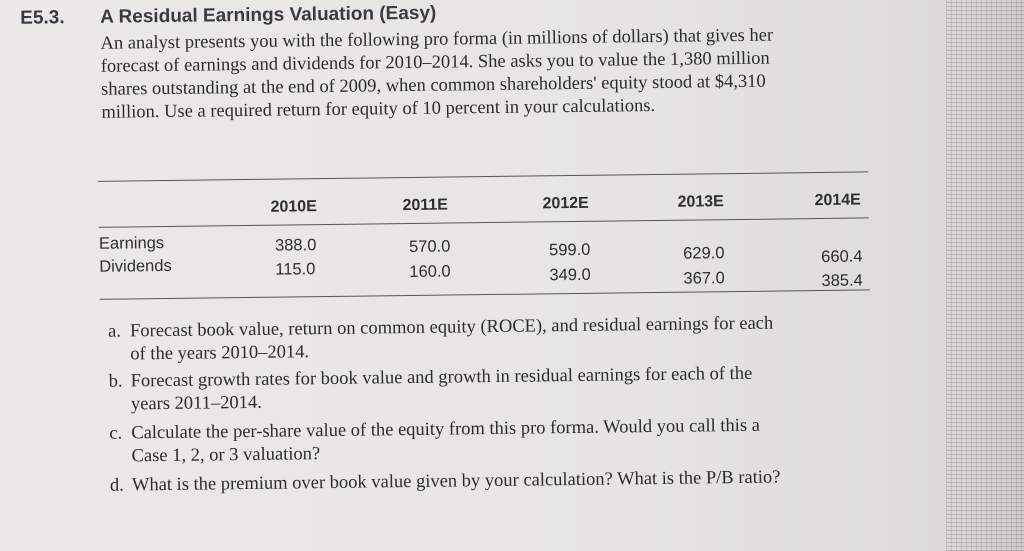 The image size is (1024, 551). Describe the element at coordinates (565, 203) in the screenshot. I see `table-header-2012: 2012E` at that location.